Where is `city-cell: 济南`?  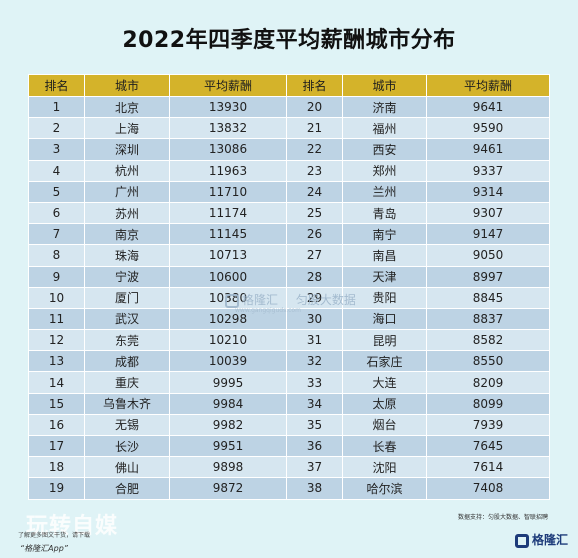 city-cell: 济南 is located at coordinates (384, 107).